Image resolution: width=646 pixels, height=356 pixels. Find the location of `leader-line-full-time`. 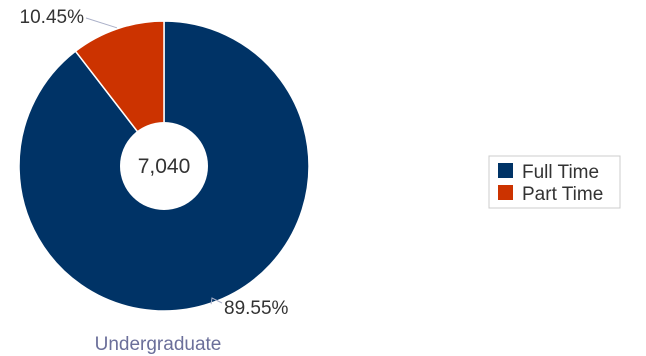

leader-line-full-time is located at coordinates (216, 301).